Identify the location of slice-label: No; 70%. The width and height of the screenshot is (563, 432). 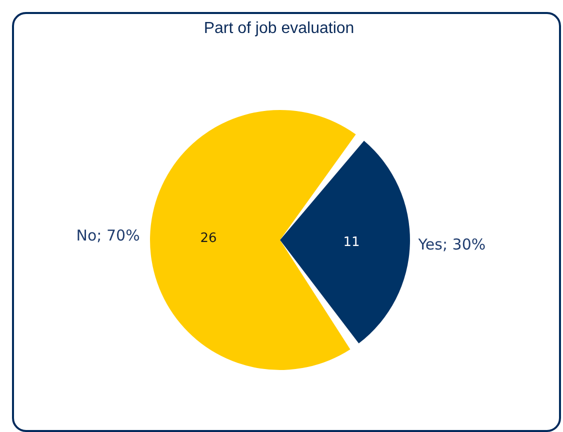
(108, 235).